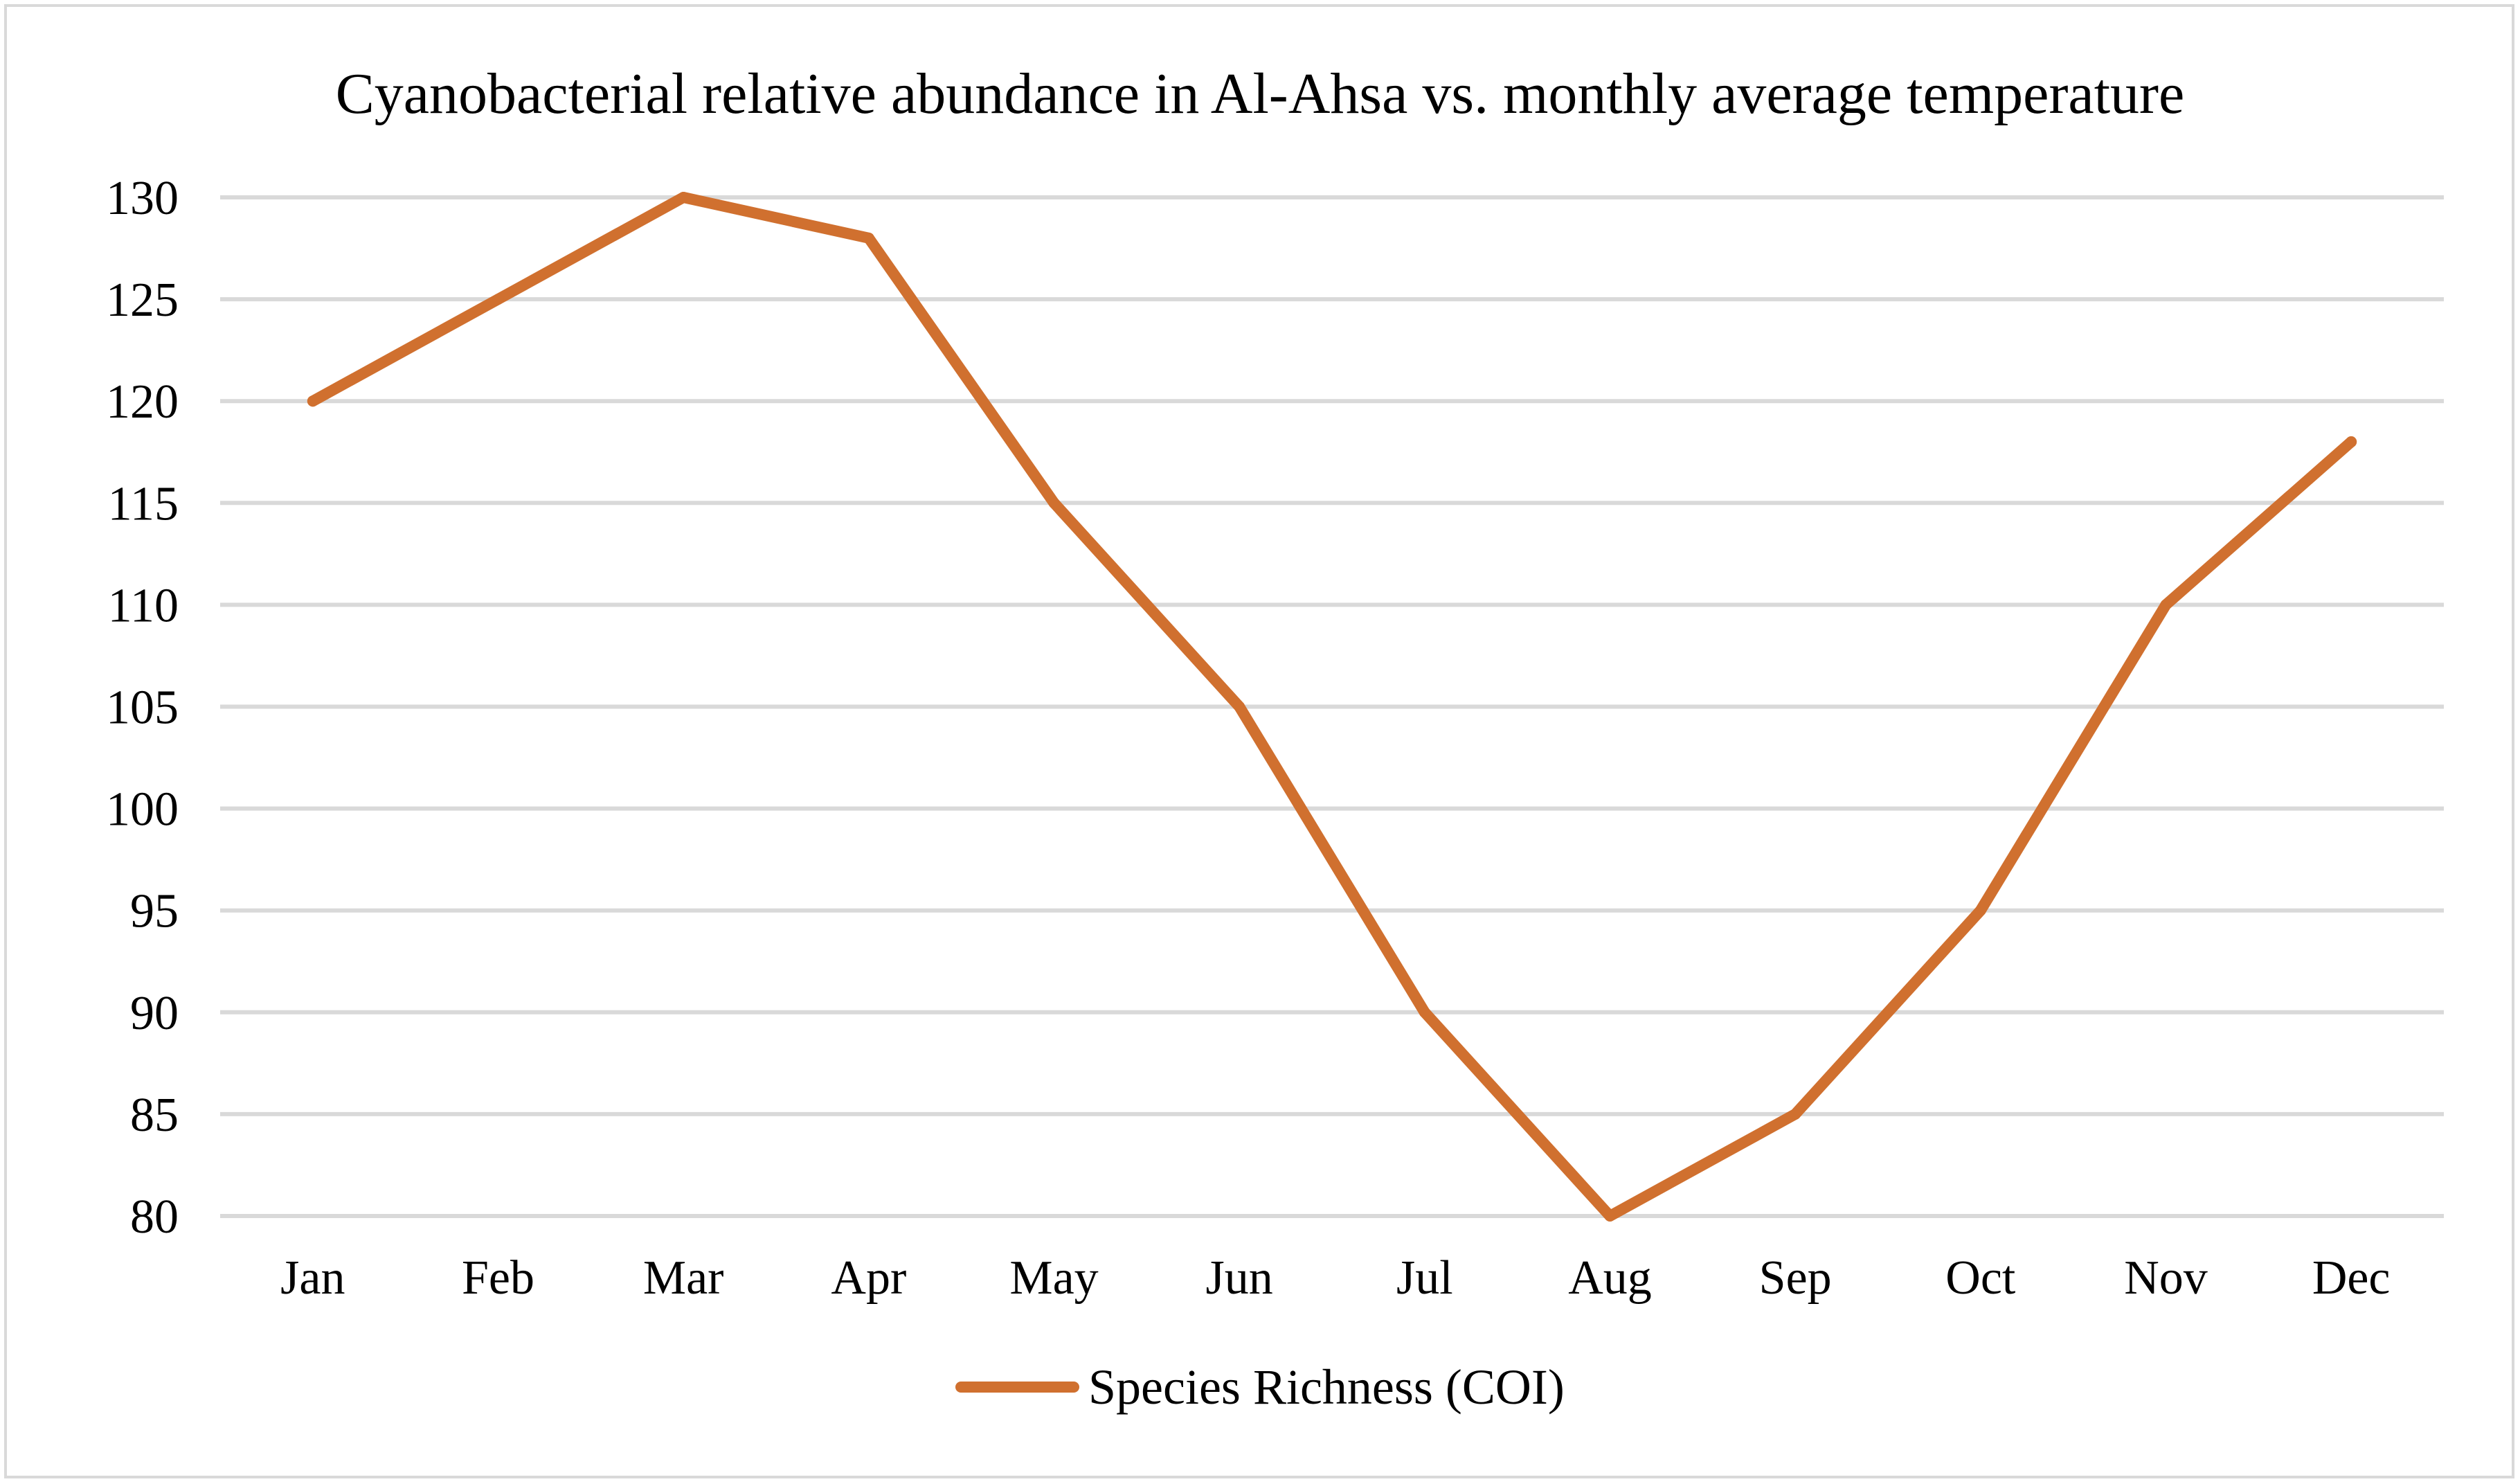 The width and height of the screenshot is (2520, 1484). What do you see at coordinates (142, 810) in the screenshot?
I see `y-tick-label: 100` at bounding box center [142, 810].